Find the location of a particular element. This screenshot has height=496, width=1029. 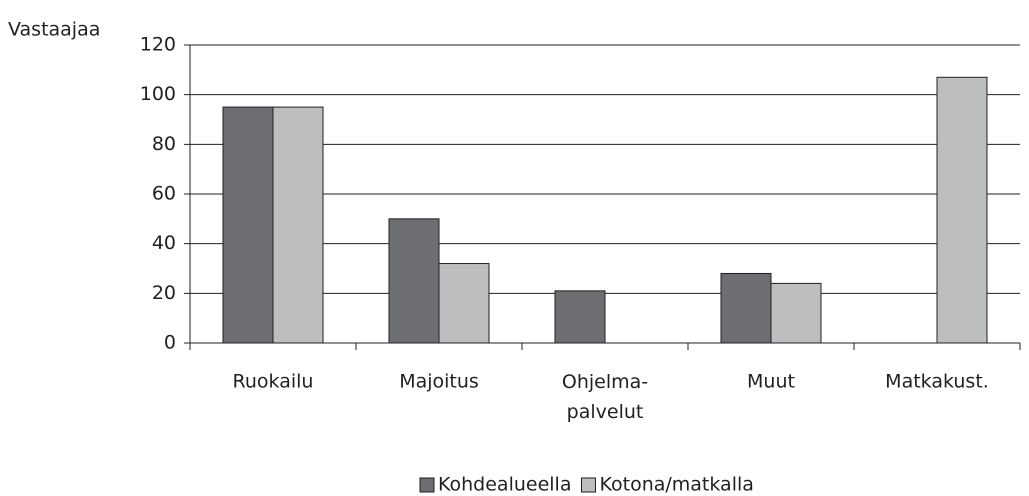

y-tick-label: 20 is located at coordinates (164, 293).